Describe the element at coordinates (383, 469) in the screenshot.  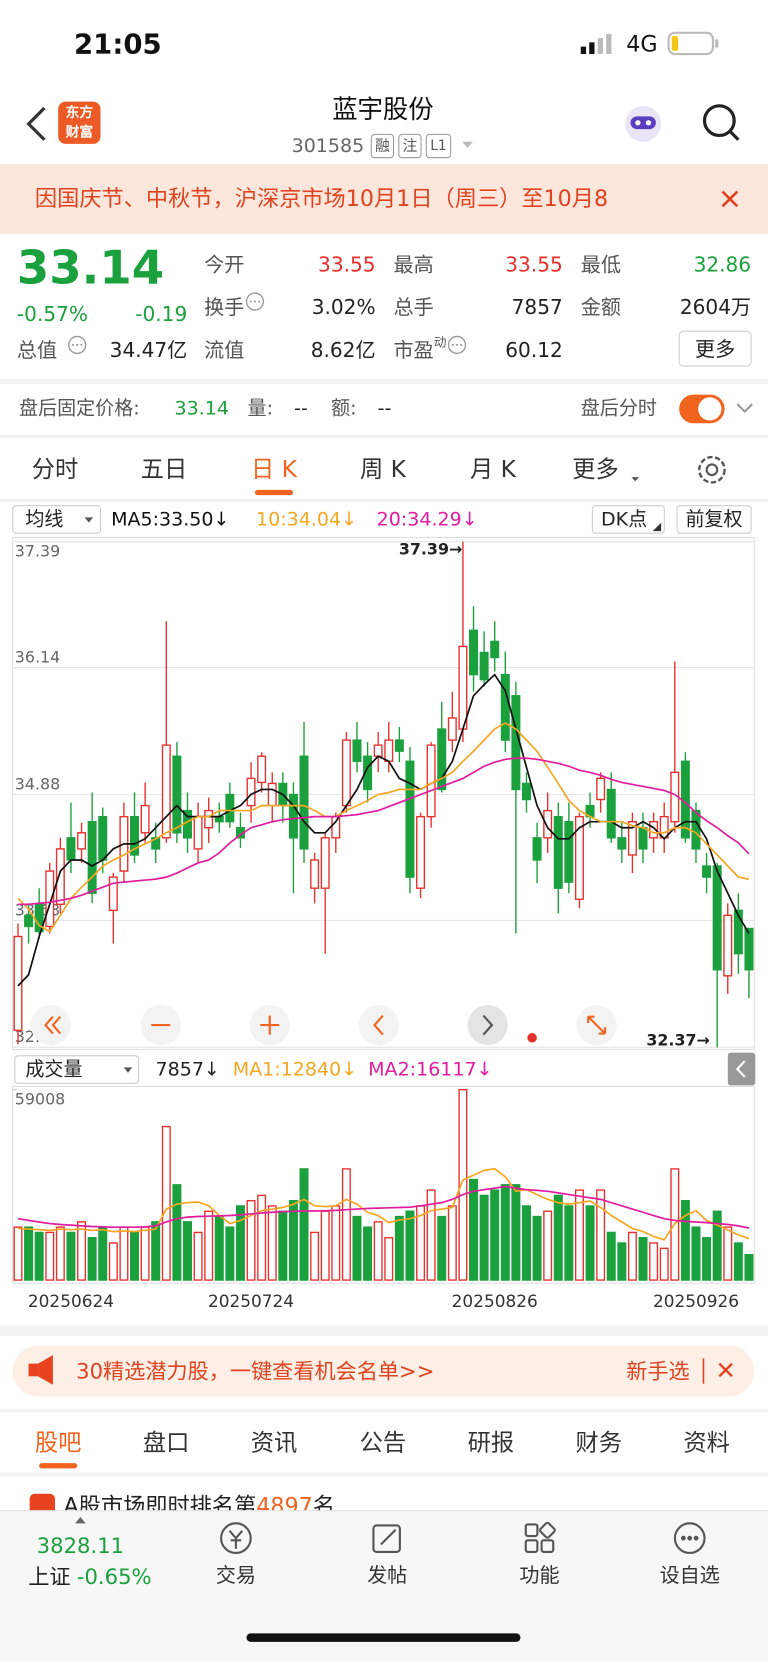
I see `tab: 周 K` at that location.